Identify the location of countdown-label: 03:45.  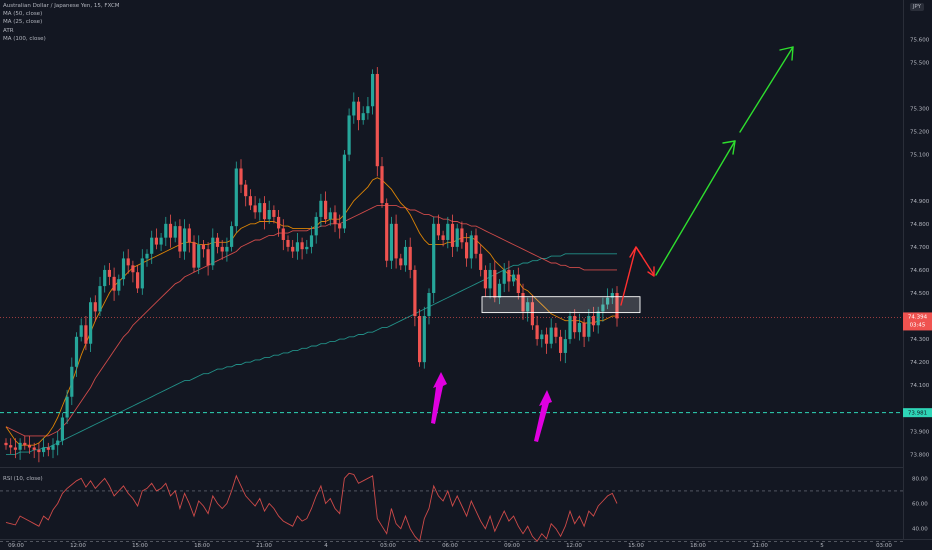
(918, 325).